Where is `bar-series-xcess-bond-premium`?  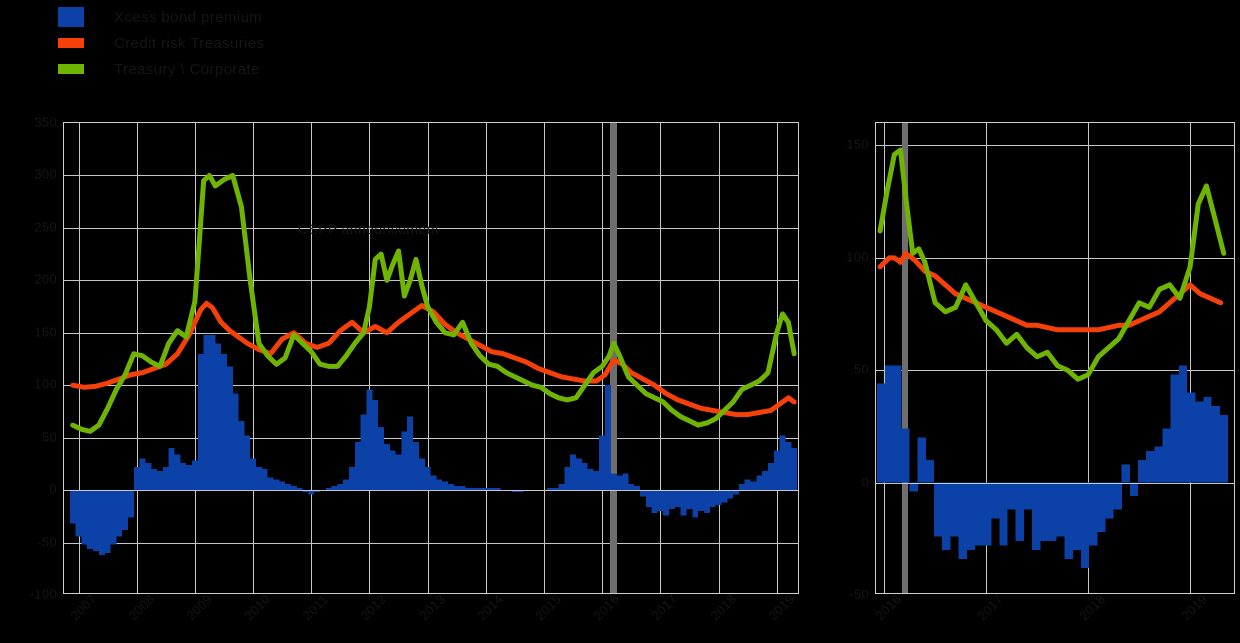
bar-series-xcess-bond-premium is located at coordinates (1052, 467).